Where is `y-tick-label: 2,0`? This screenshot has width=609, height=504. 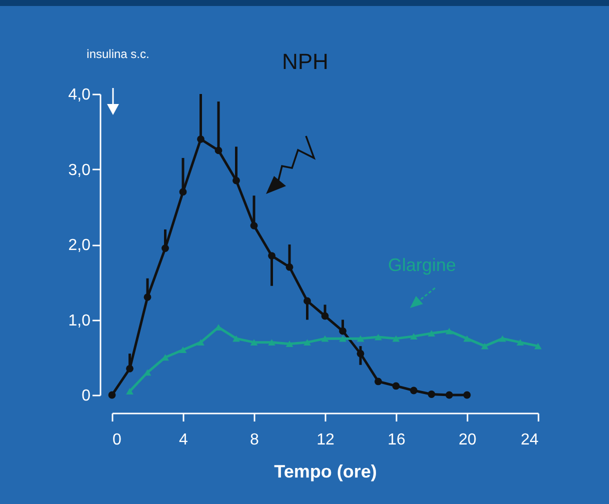 y-tick-label: 2,0 is located at coordinates (79, 245).